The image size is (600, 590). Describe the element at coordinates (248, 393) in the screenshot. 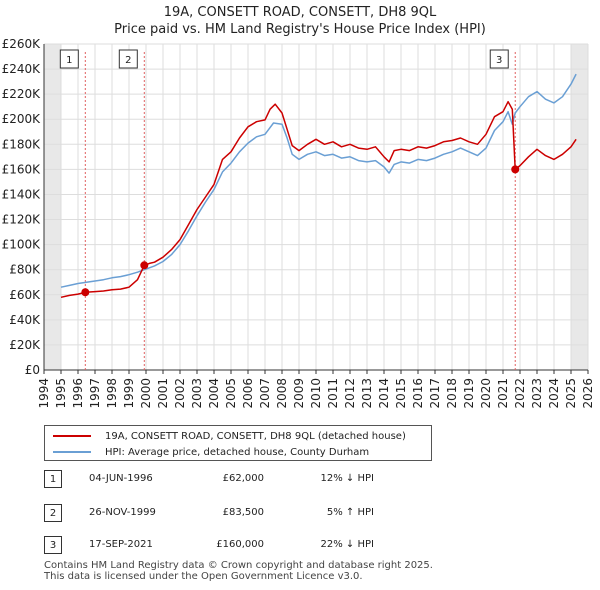

I see `x-tick-label: 2006` at that location.